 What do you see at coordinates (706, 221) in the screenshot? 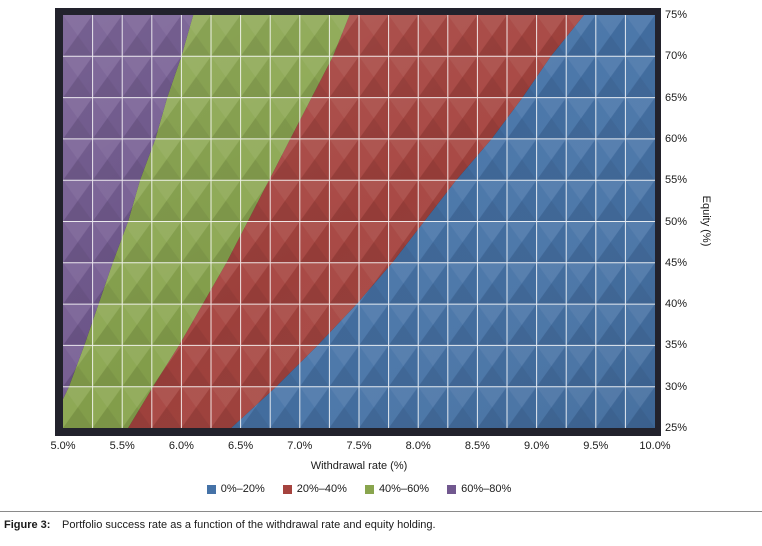
I see `y-axis-title: Equity (%)` at bounding box center [706, 221].